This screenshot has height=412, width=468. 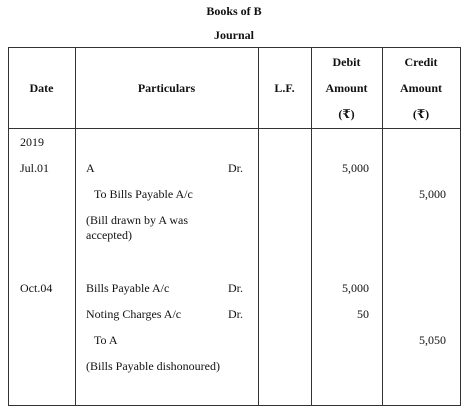 What do you see at coordinates (420, 88) in the screenshot?
I see `col-header-credit-line2: Amount` at bounding box center [420, 88].